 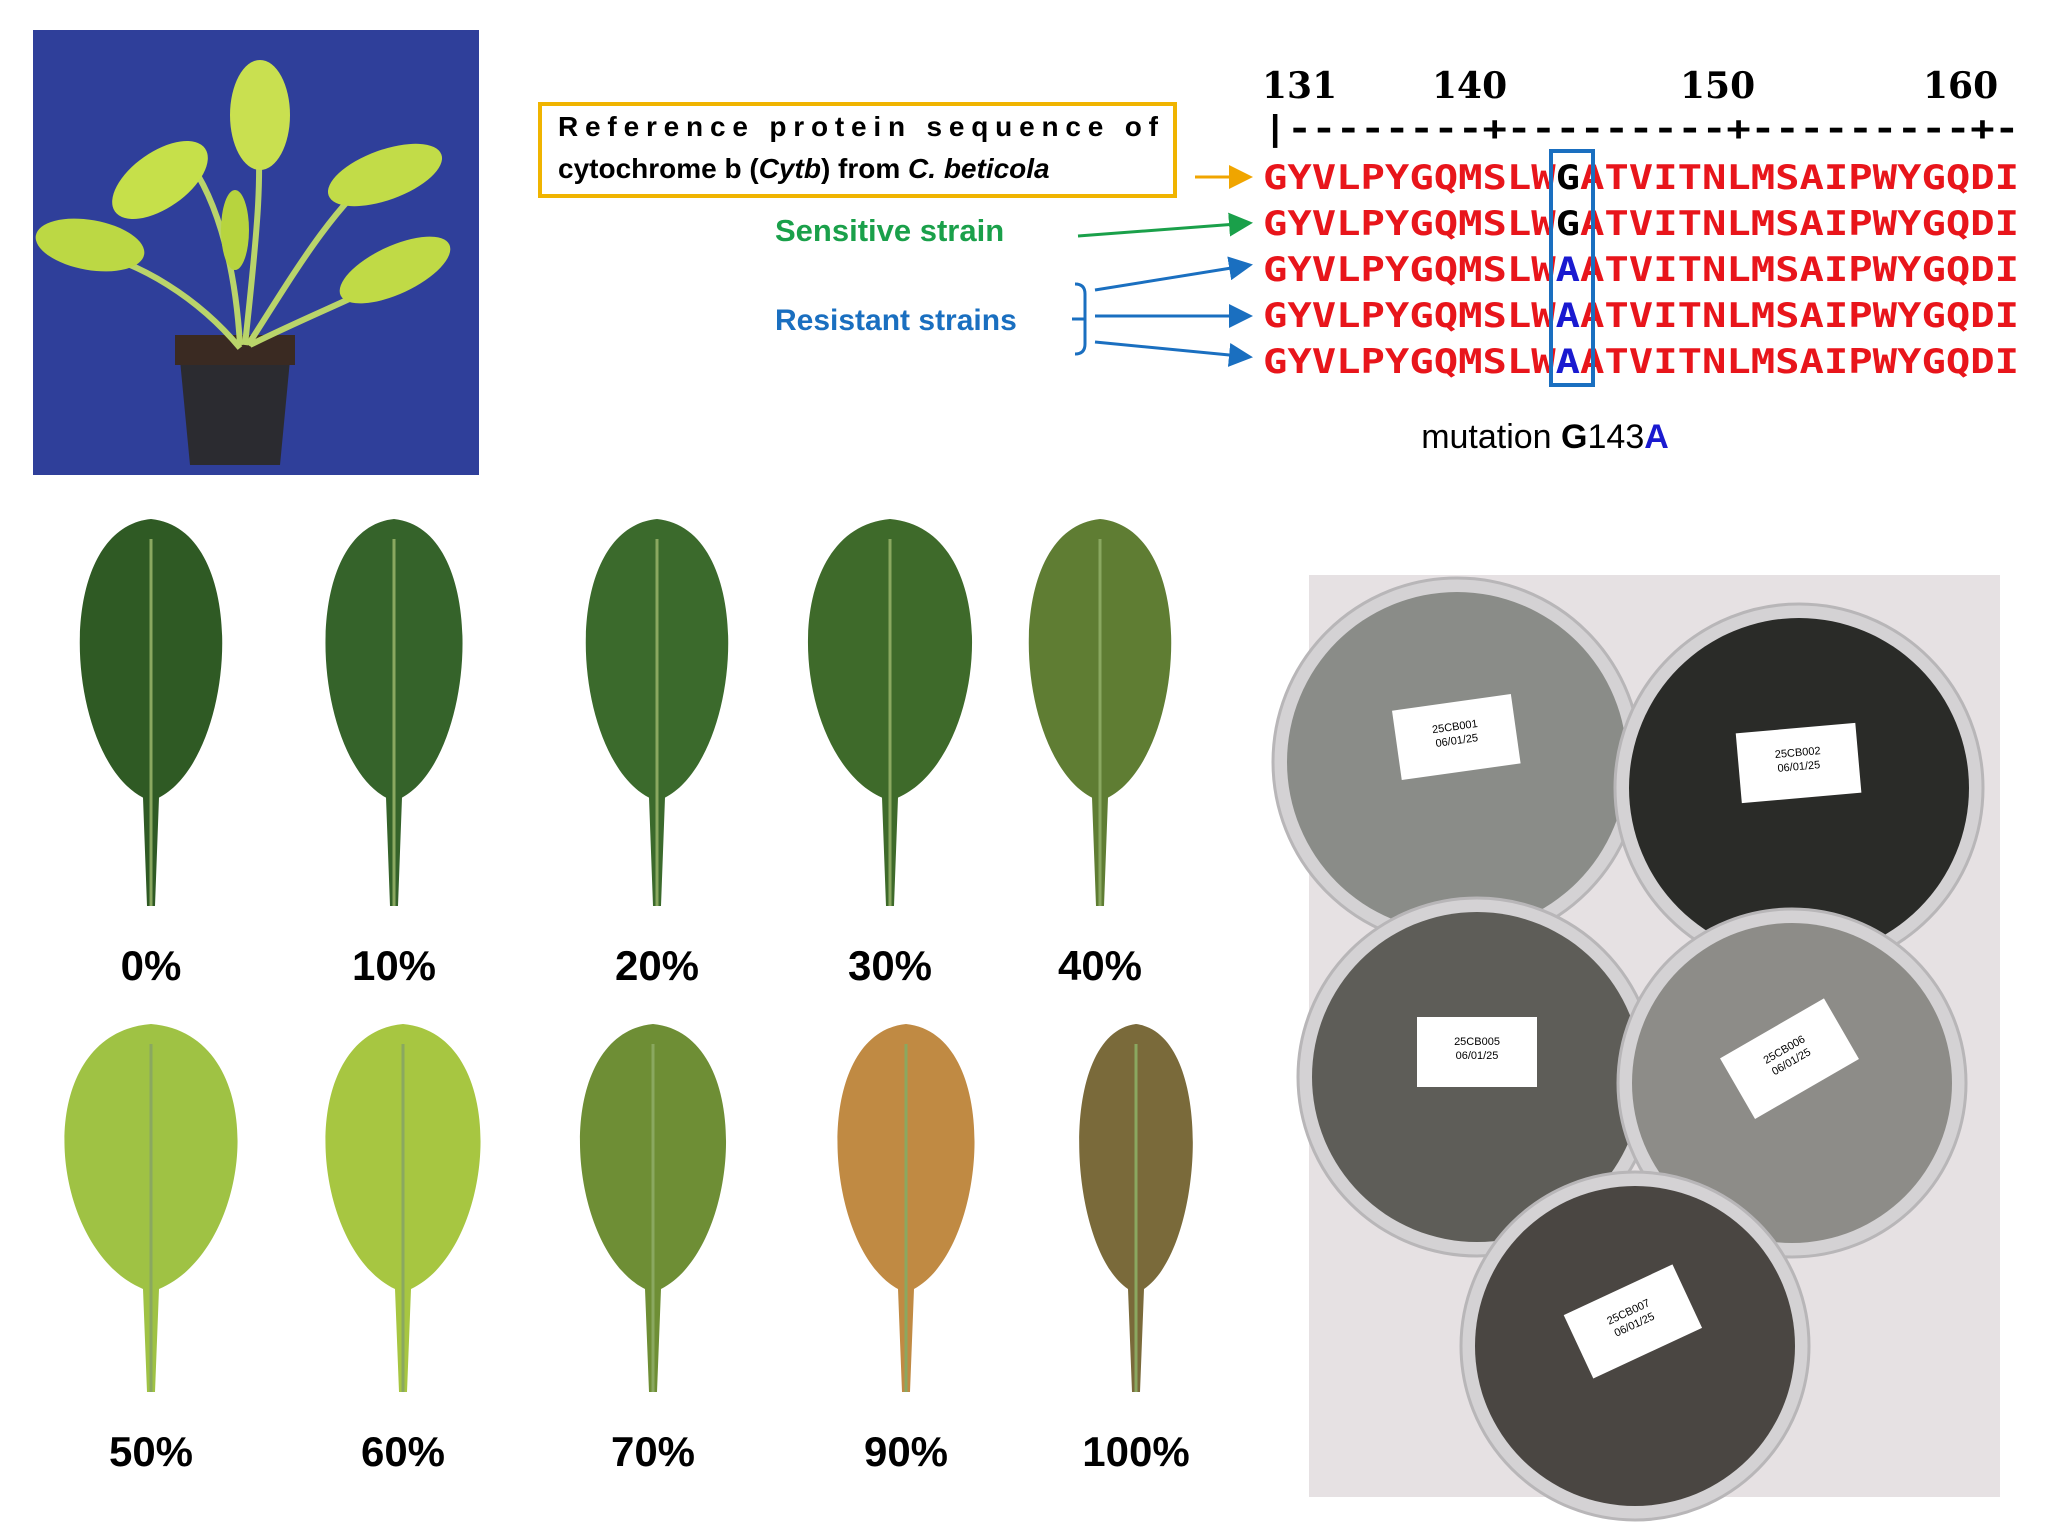 I want to click on reference-part: Cytb, so click(x=790, y=168).